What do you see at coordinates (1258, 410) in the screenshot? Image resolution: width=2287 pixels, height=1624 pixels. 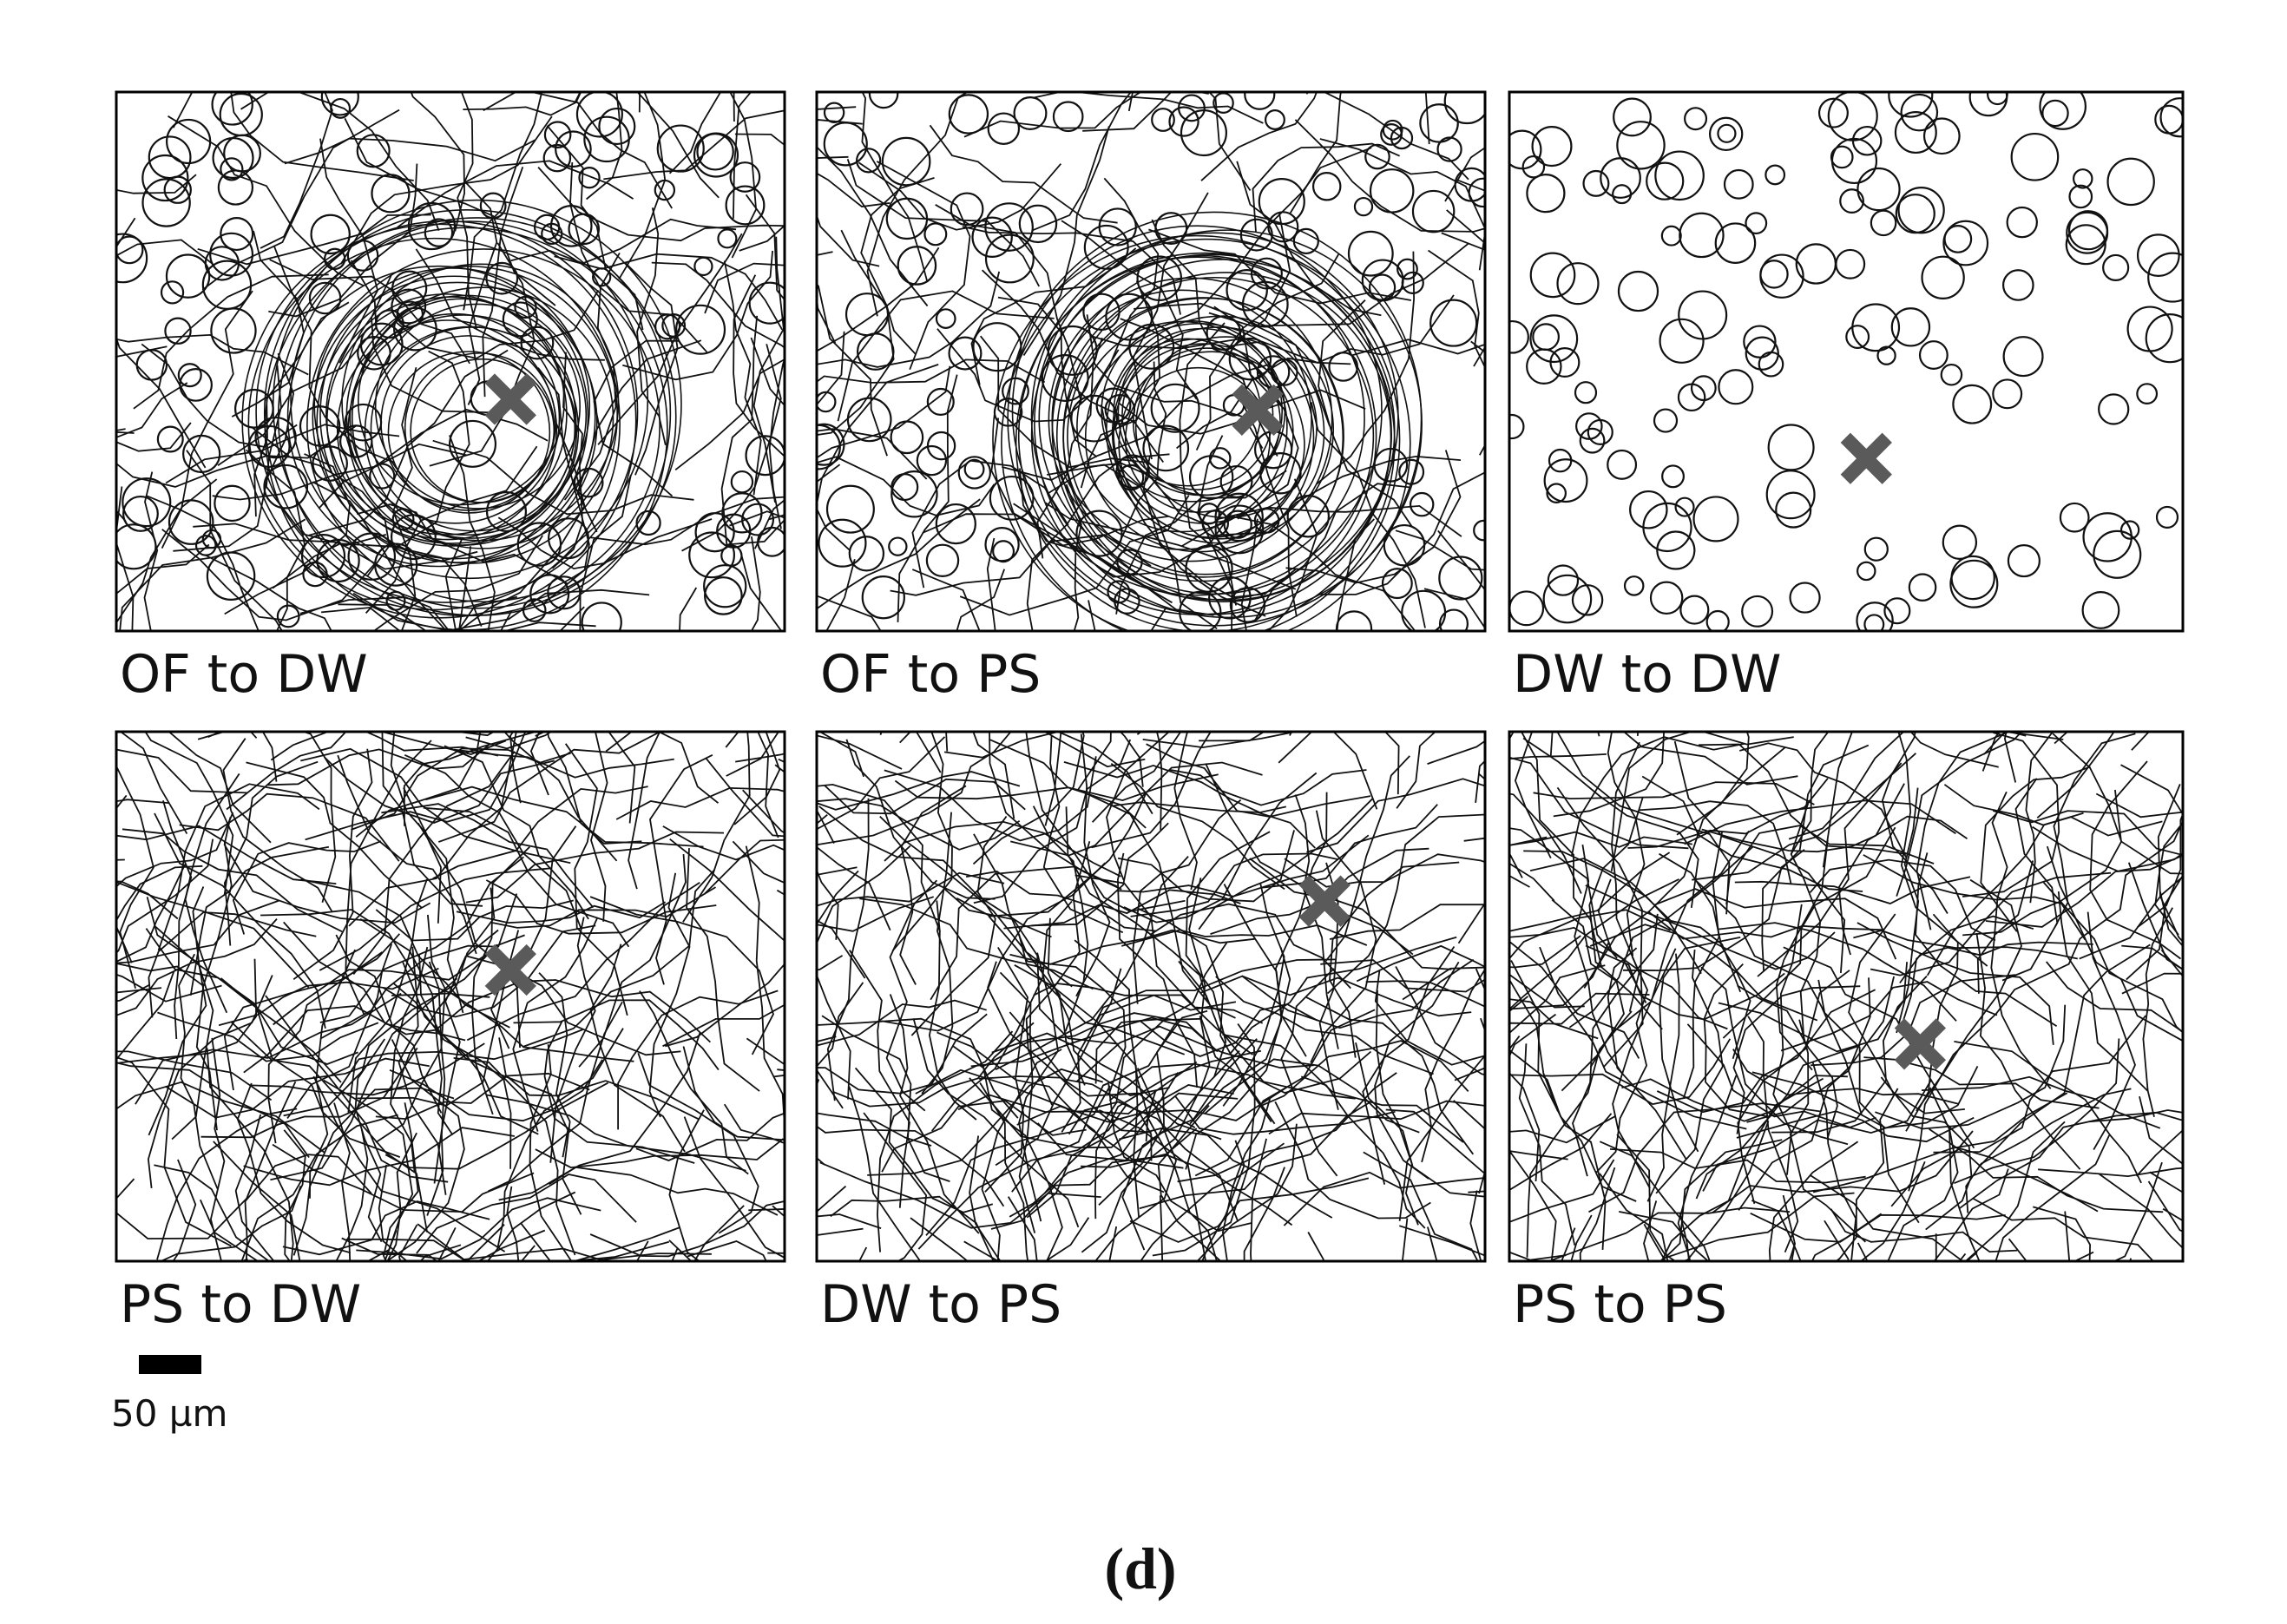 I see `marker-stroke` at bounding box center [1258, 410].